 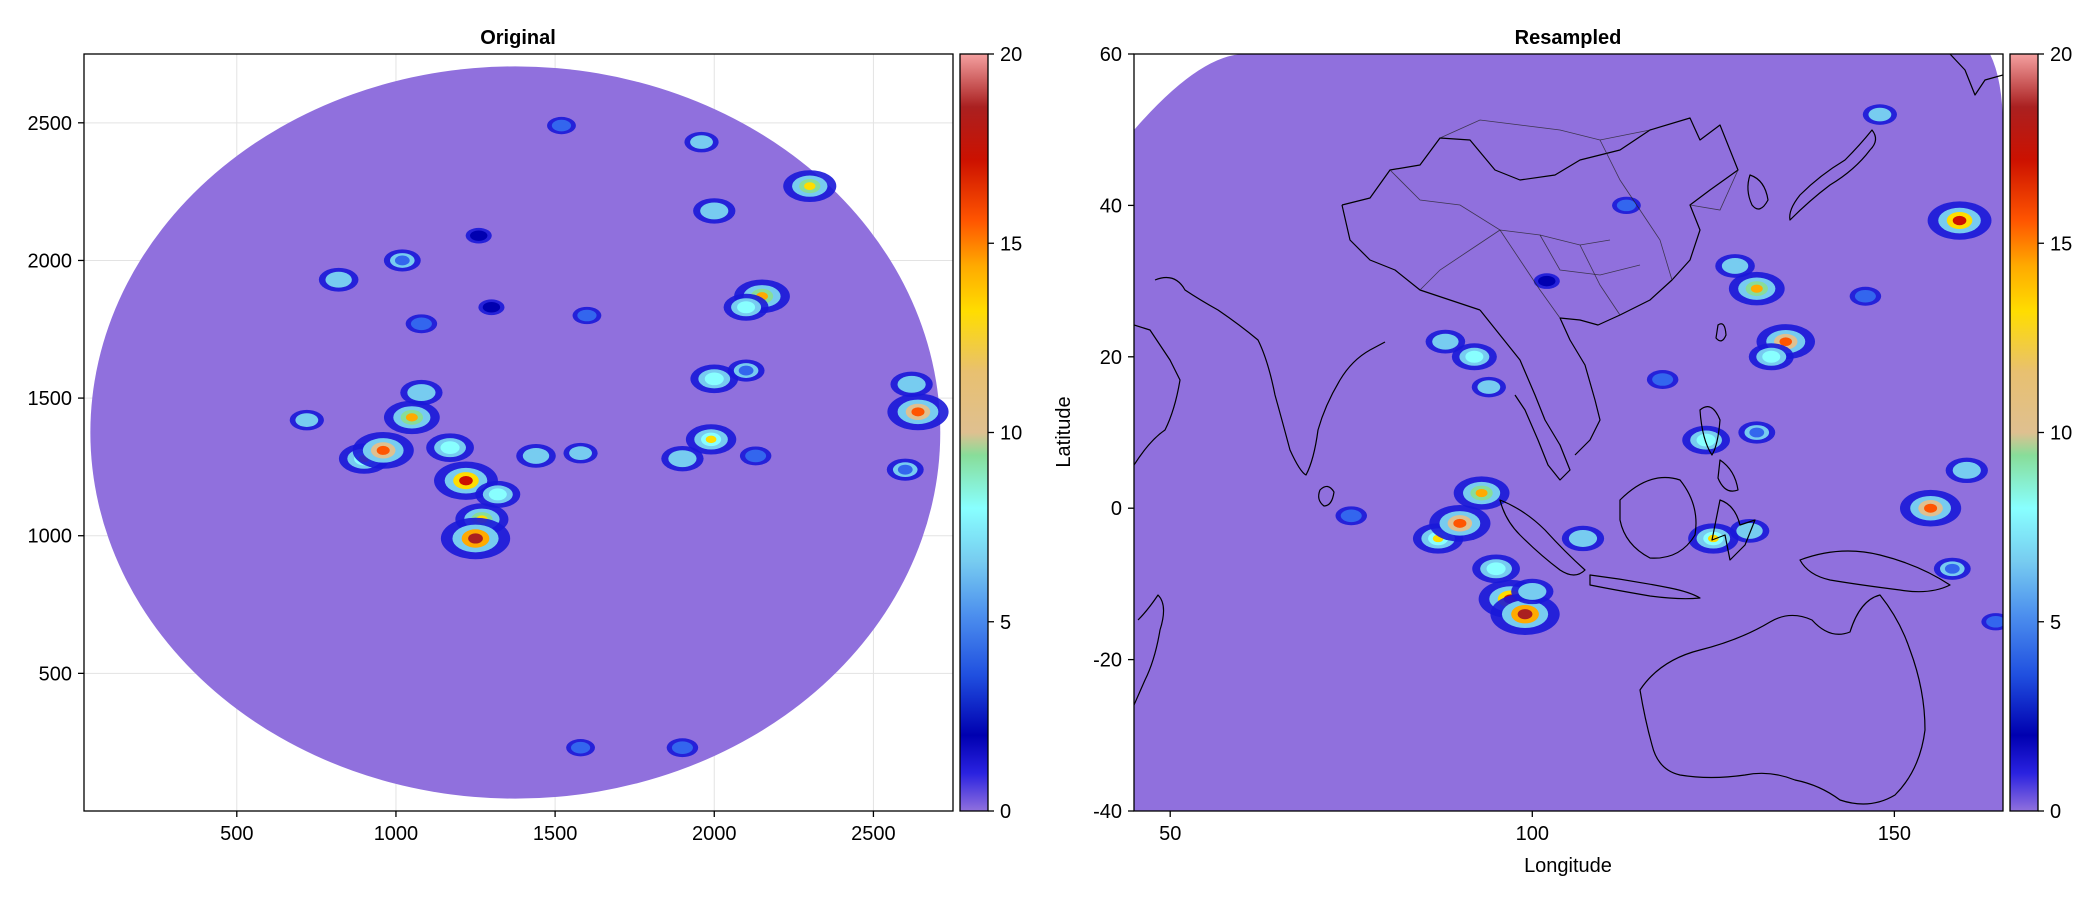 I want to click on original-colorbar-tick-label: 5, so click(x=1005, y=623).